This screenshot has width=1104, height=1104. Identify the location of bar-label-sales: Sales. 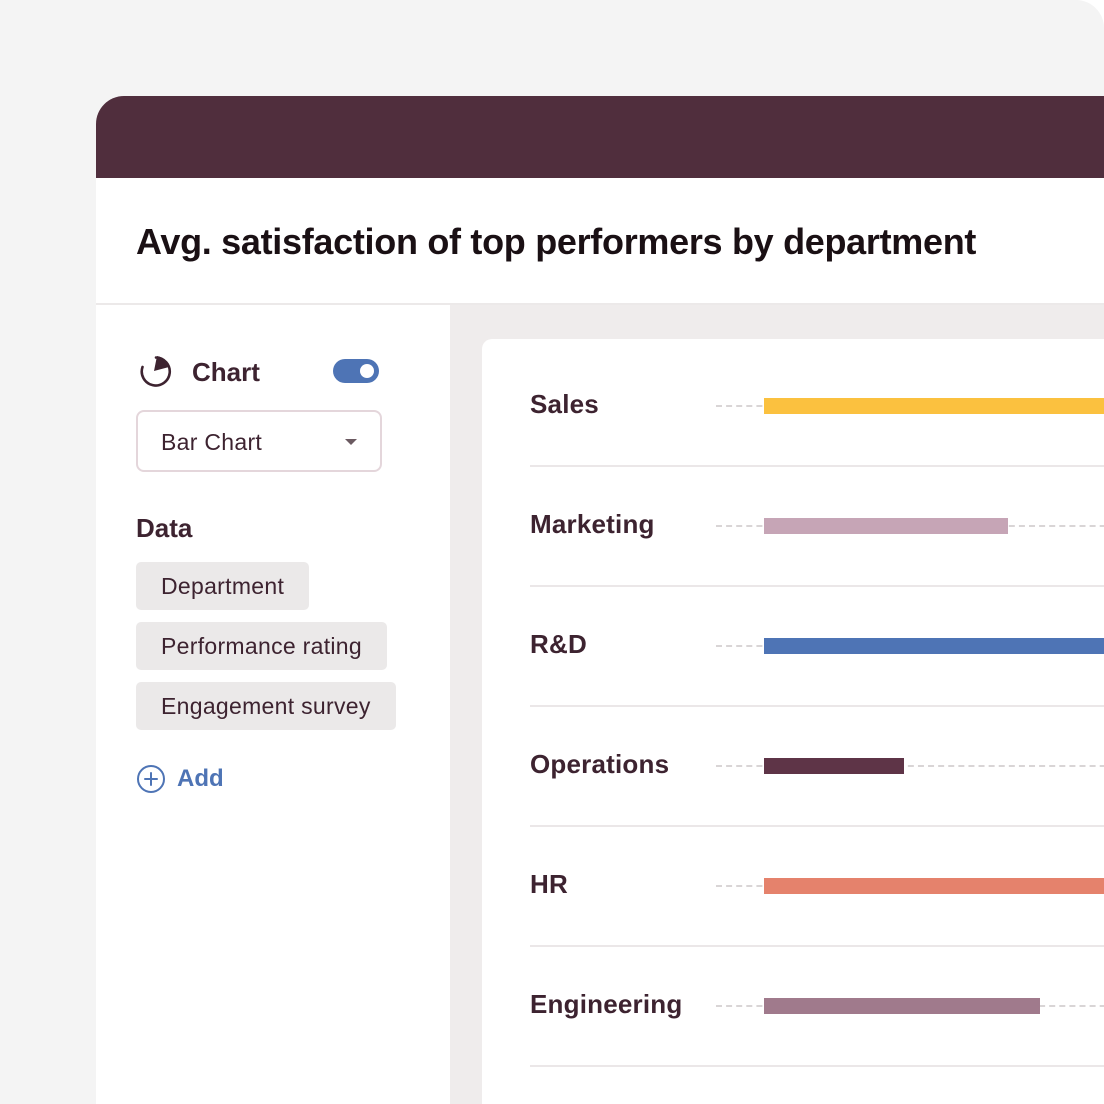
(564, 404).